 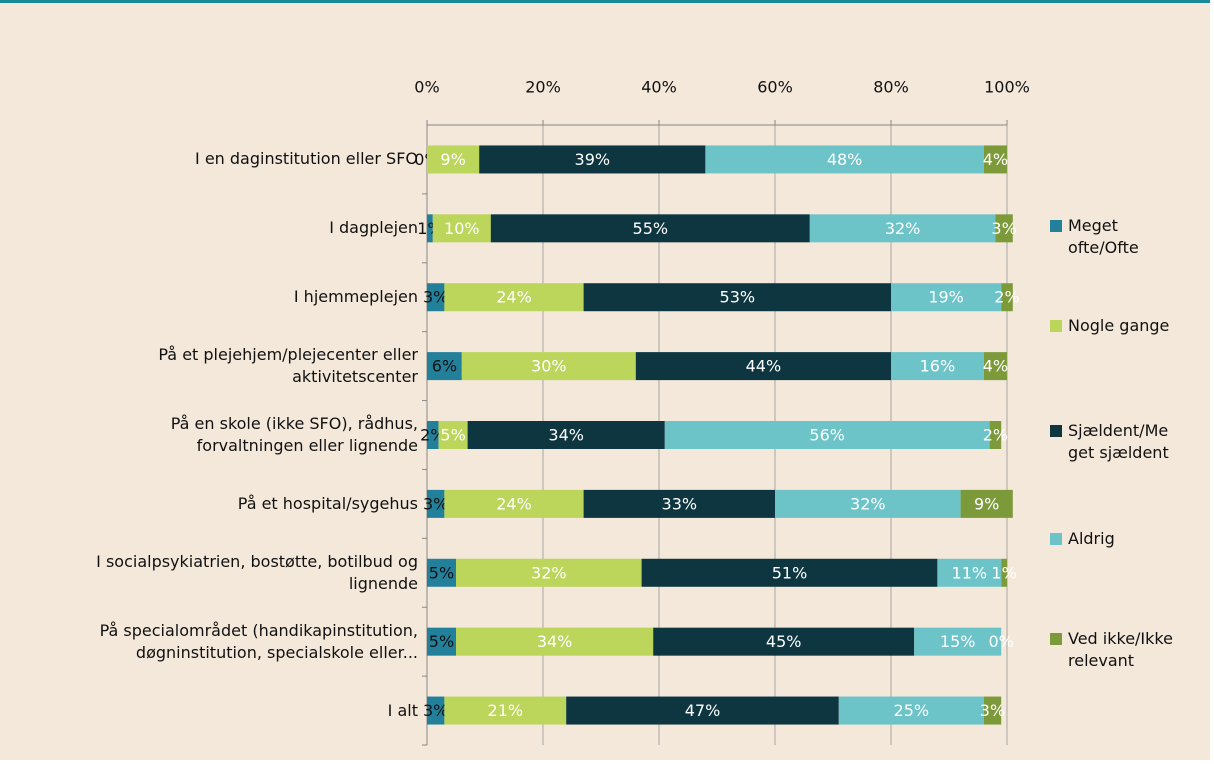 I want to click on category-label: I dagplejen, so click(x=373, y=228).